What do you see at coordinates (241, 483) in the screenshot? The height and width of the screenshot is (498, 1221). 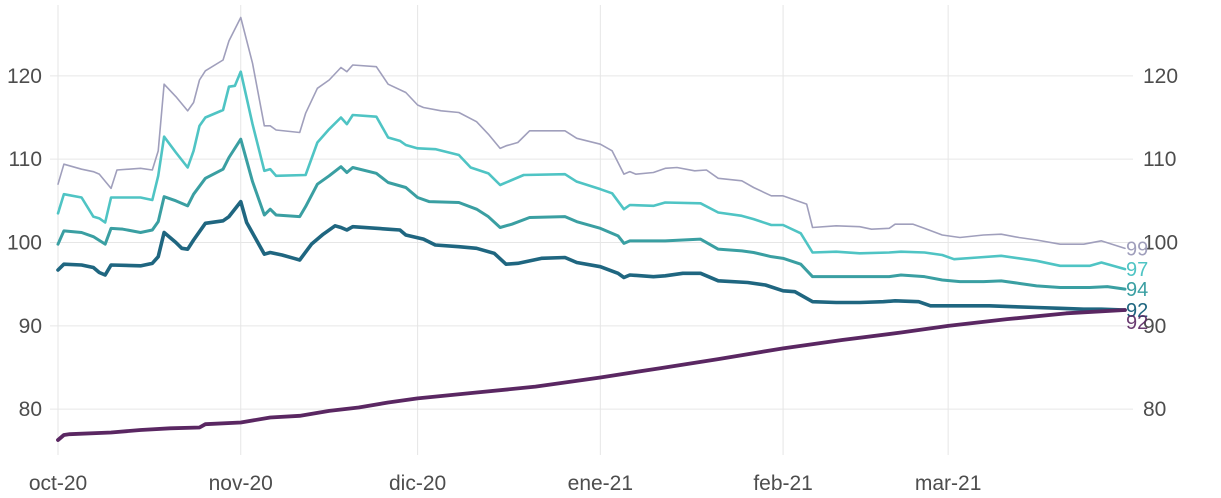 I see `x-tick-label: nov-20` at bounding box center [241, 483].